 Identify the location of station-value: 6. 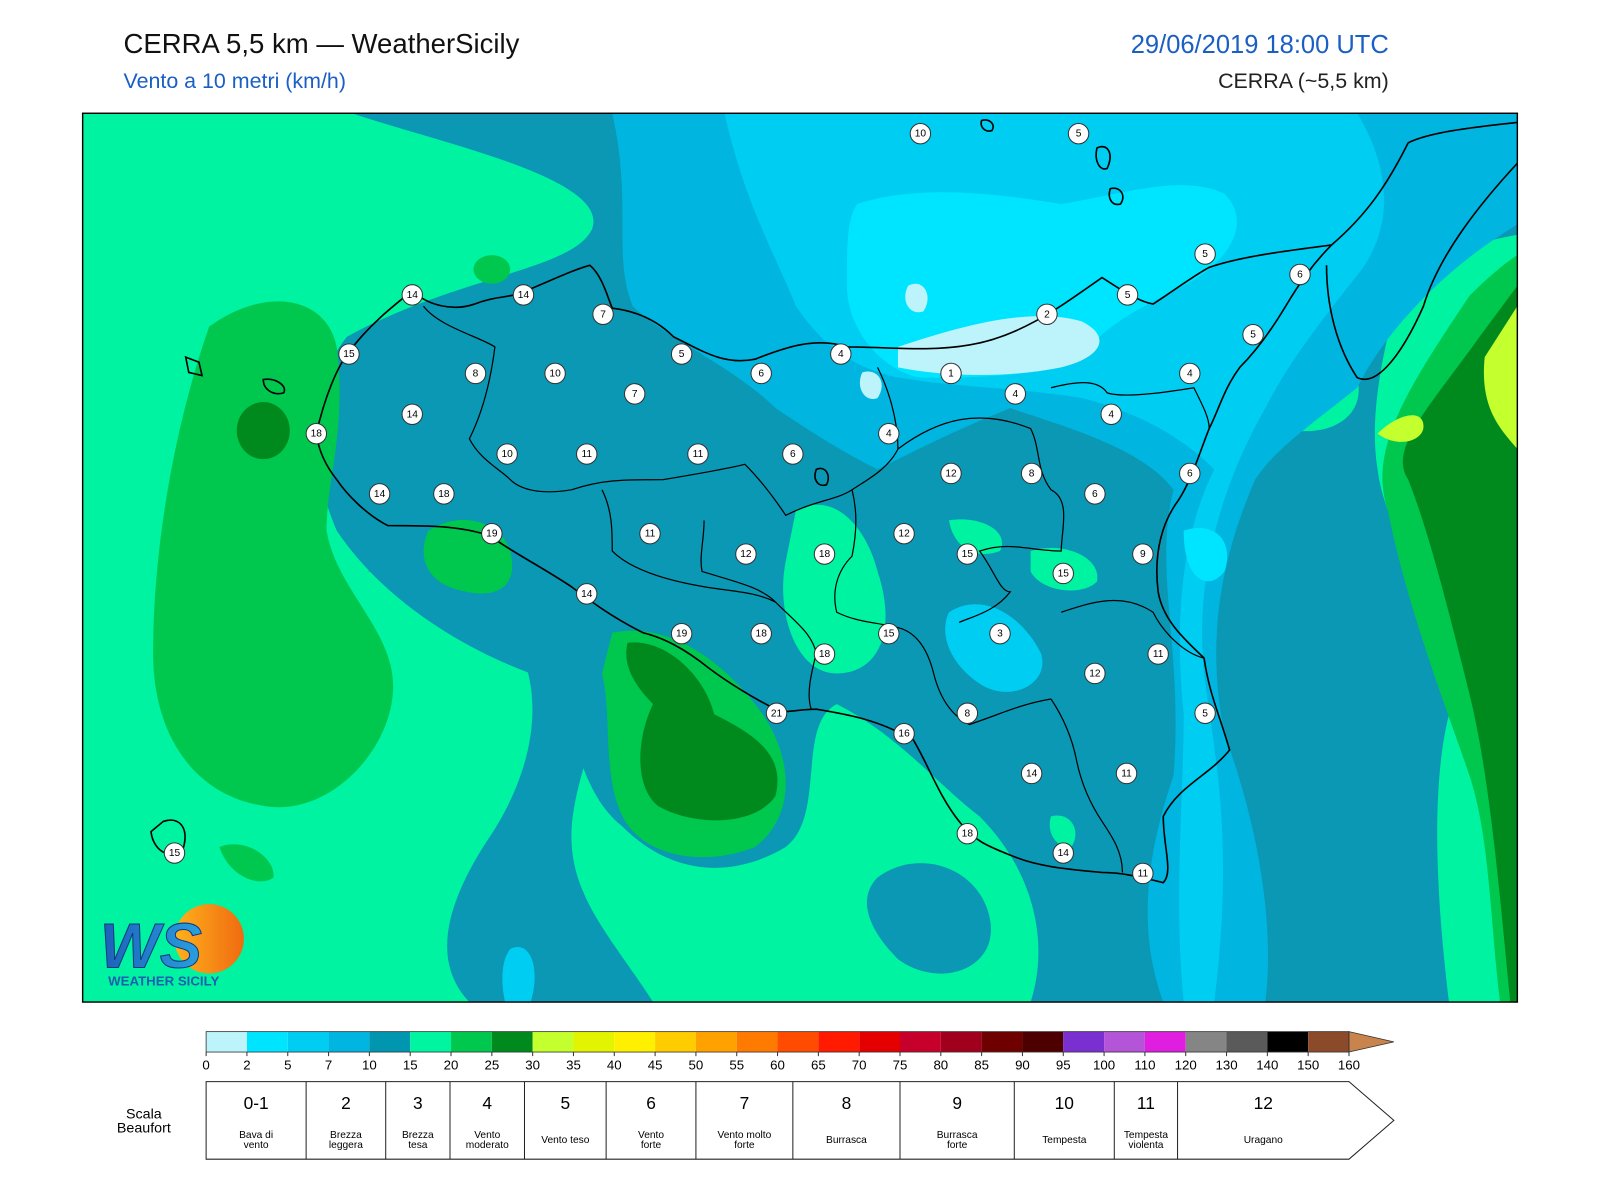
(1095, 494).